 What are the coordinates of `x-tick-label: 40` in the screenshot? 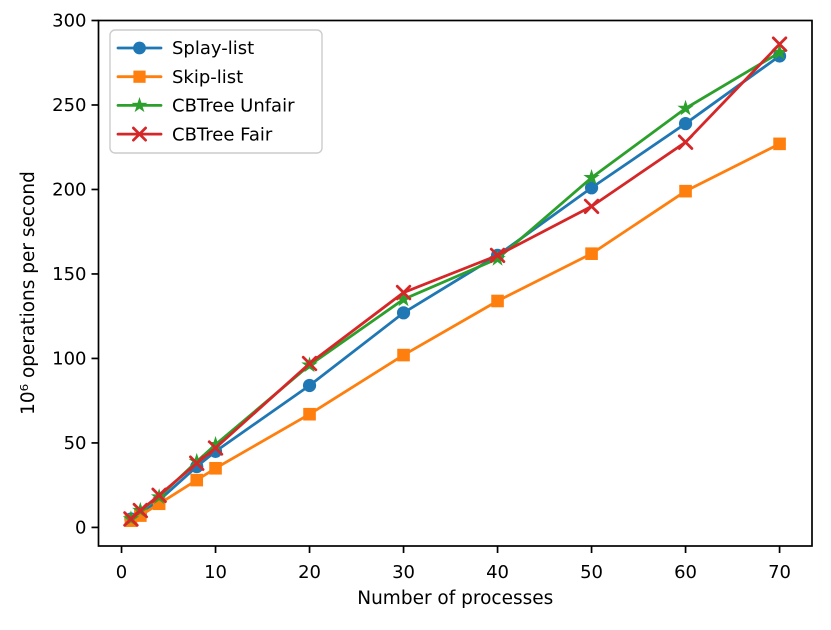 It's located at (497, 572).